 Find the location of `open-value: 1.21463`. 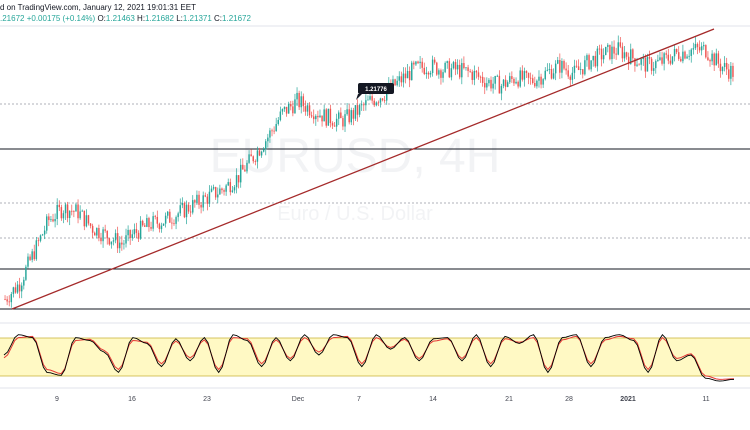

open-value: 1.21463 is located at coordinates (120, 18).